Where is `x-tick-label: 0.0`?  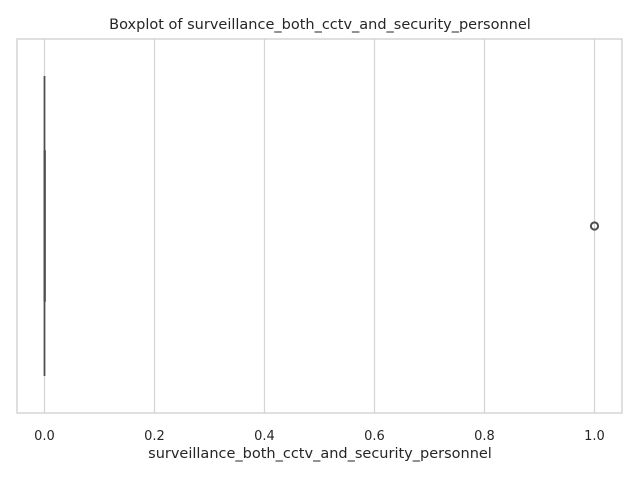
x-tick-label: 0.0 is located at coordinates (44, 436).